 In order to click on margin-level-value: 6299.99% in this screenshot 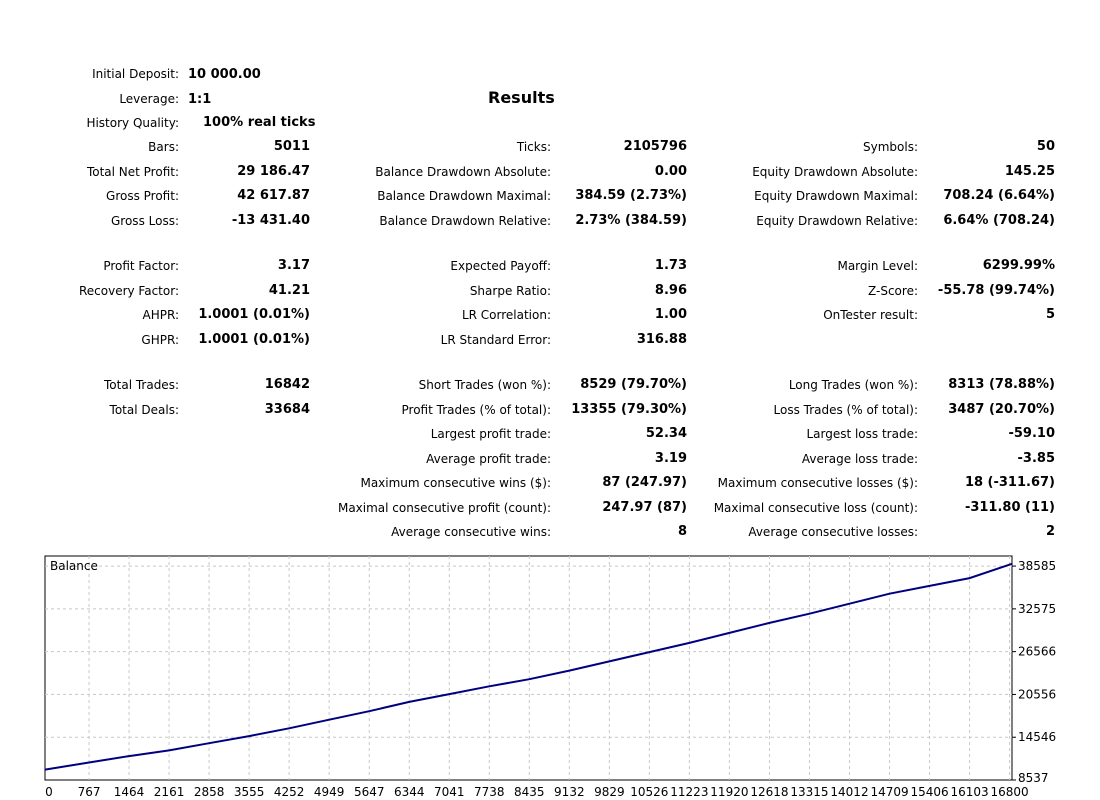, I will do `click(1018, 265)`.